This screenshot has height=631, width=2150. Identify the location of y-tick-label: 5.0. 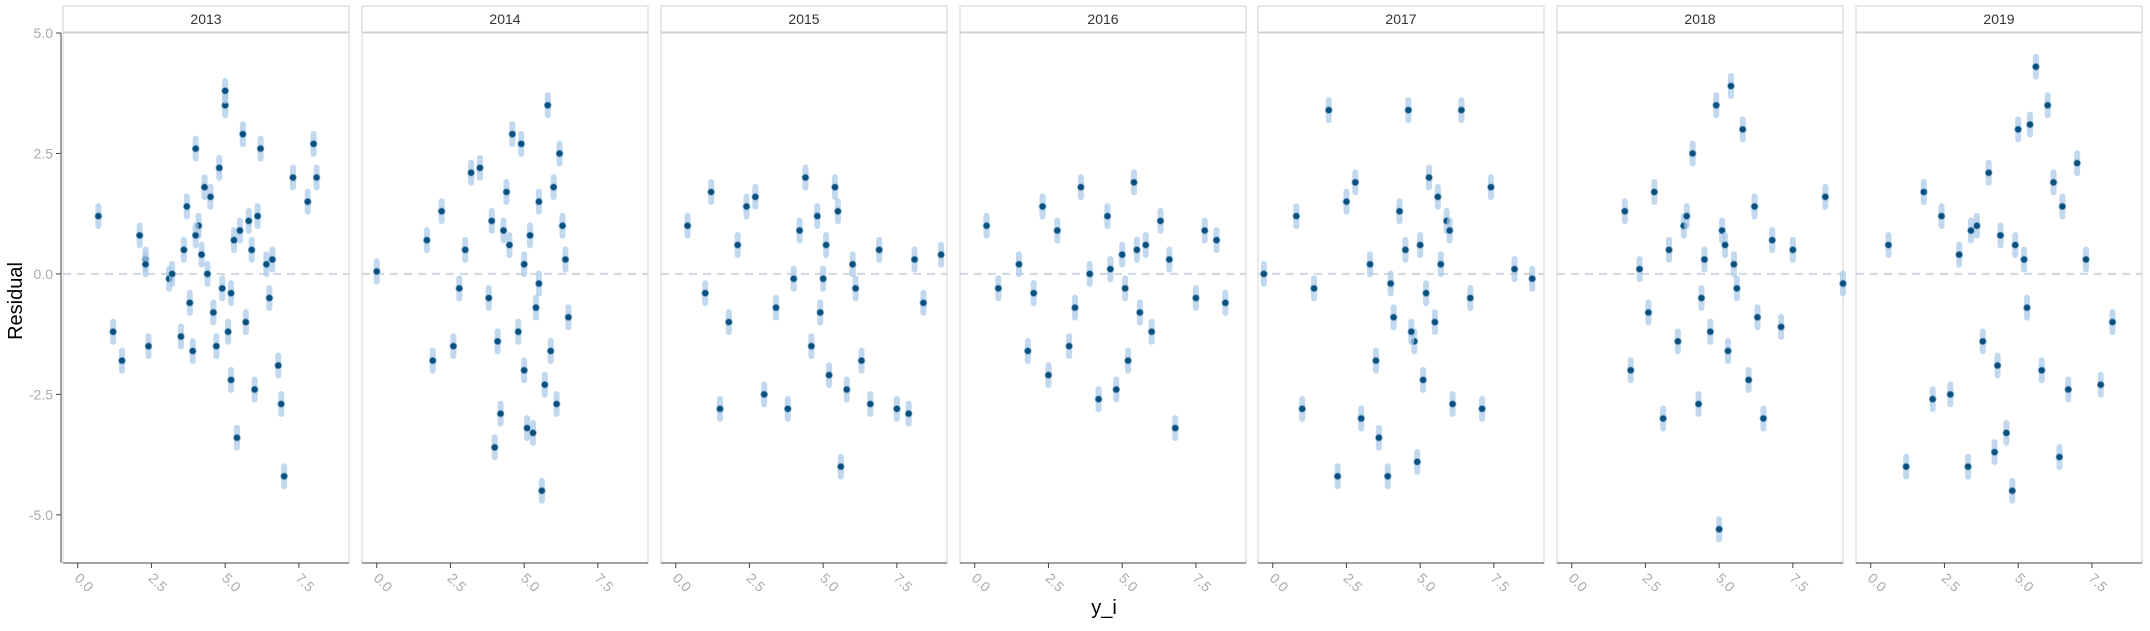
(44, 33).